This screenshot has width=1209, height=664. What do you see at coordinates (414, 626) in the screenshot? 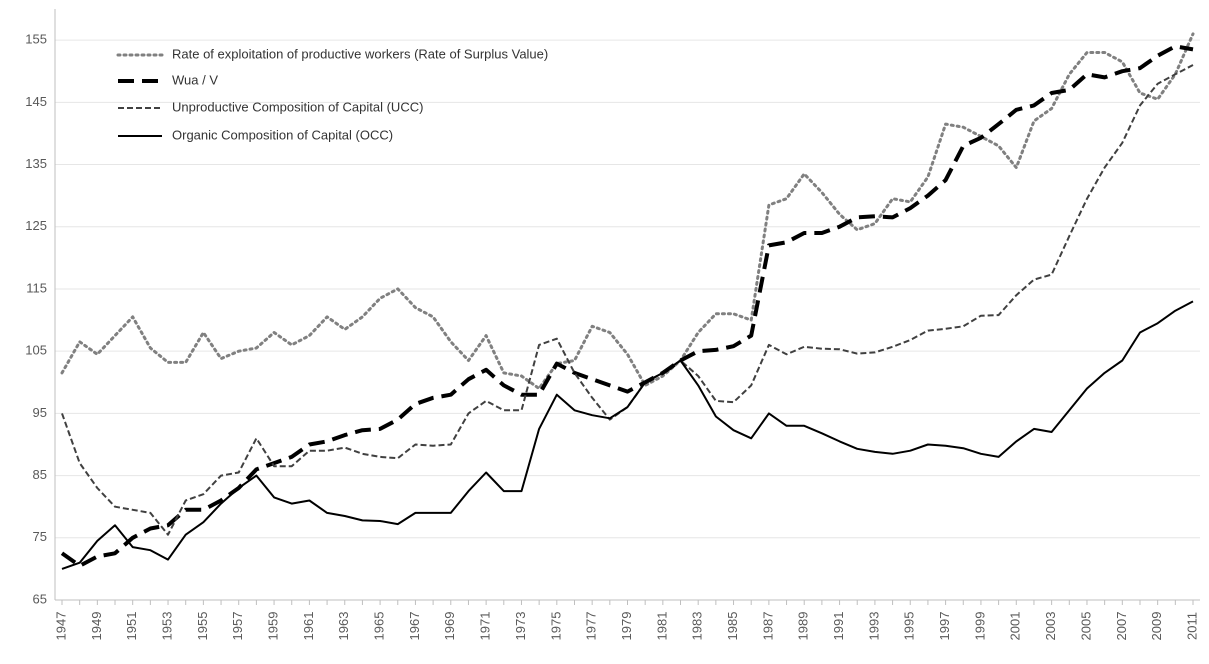
I see `x-tick-label: 1967` at bounding box center [414, 626].